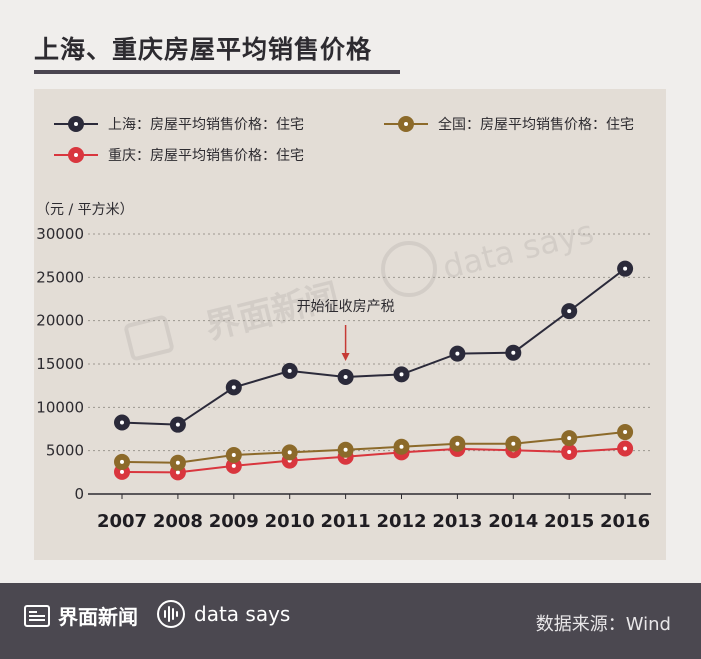  What do you see at coordinates (171, 614) in the screenshot?
I see `sound-wave-icon` at bounding box center [171, 614].